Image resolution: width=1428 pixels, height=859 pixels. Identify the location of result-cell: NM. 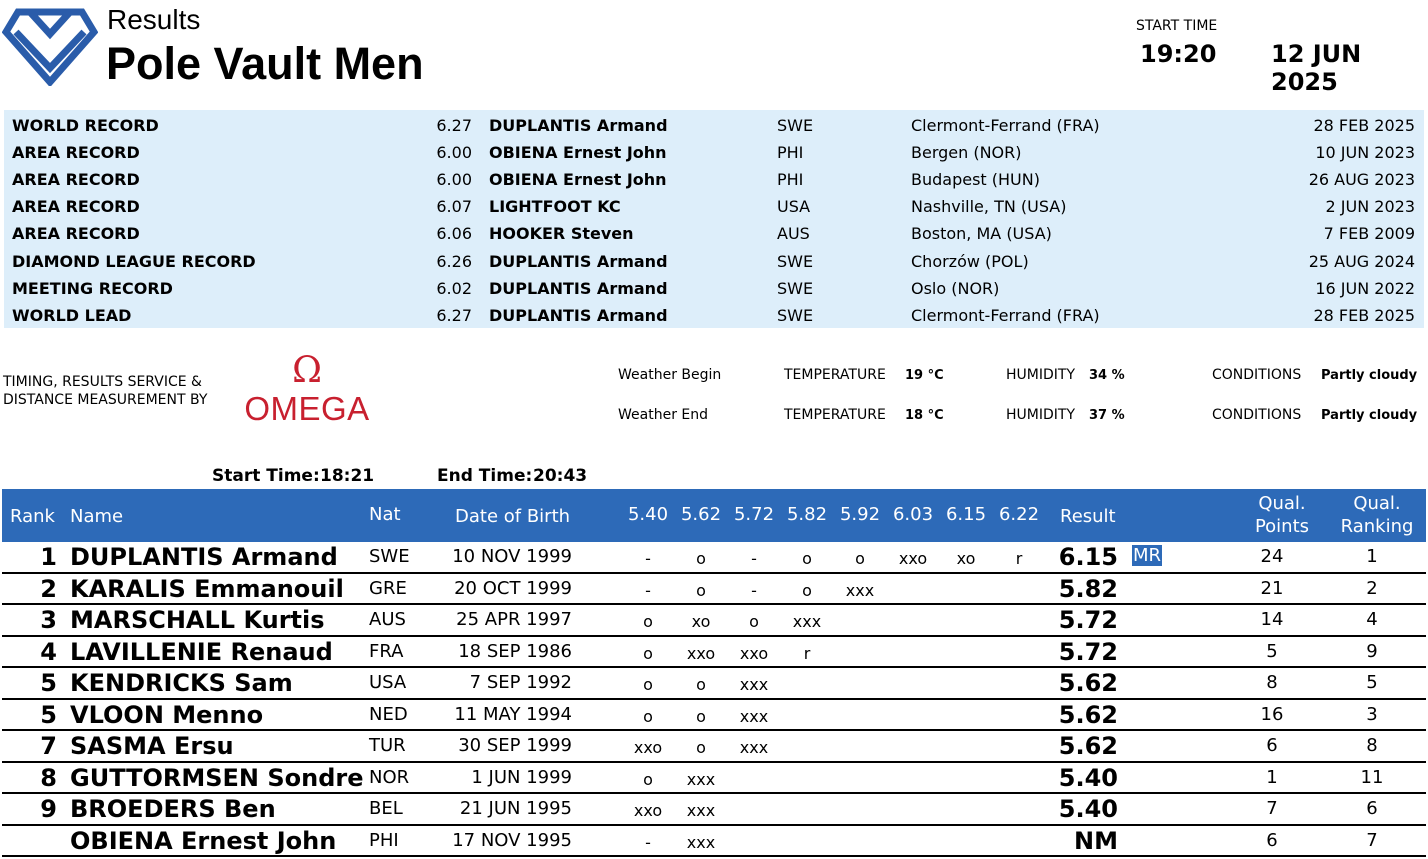
(1096, 840).